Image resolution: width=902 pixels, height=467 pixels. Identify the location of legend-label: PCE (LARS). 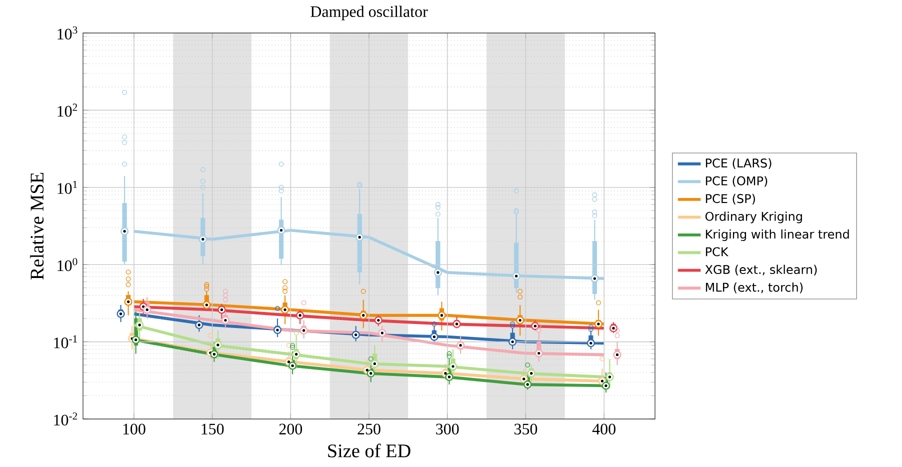
(739, 164).